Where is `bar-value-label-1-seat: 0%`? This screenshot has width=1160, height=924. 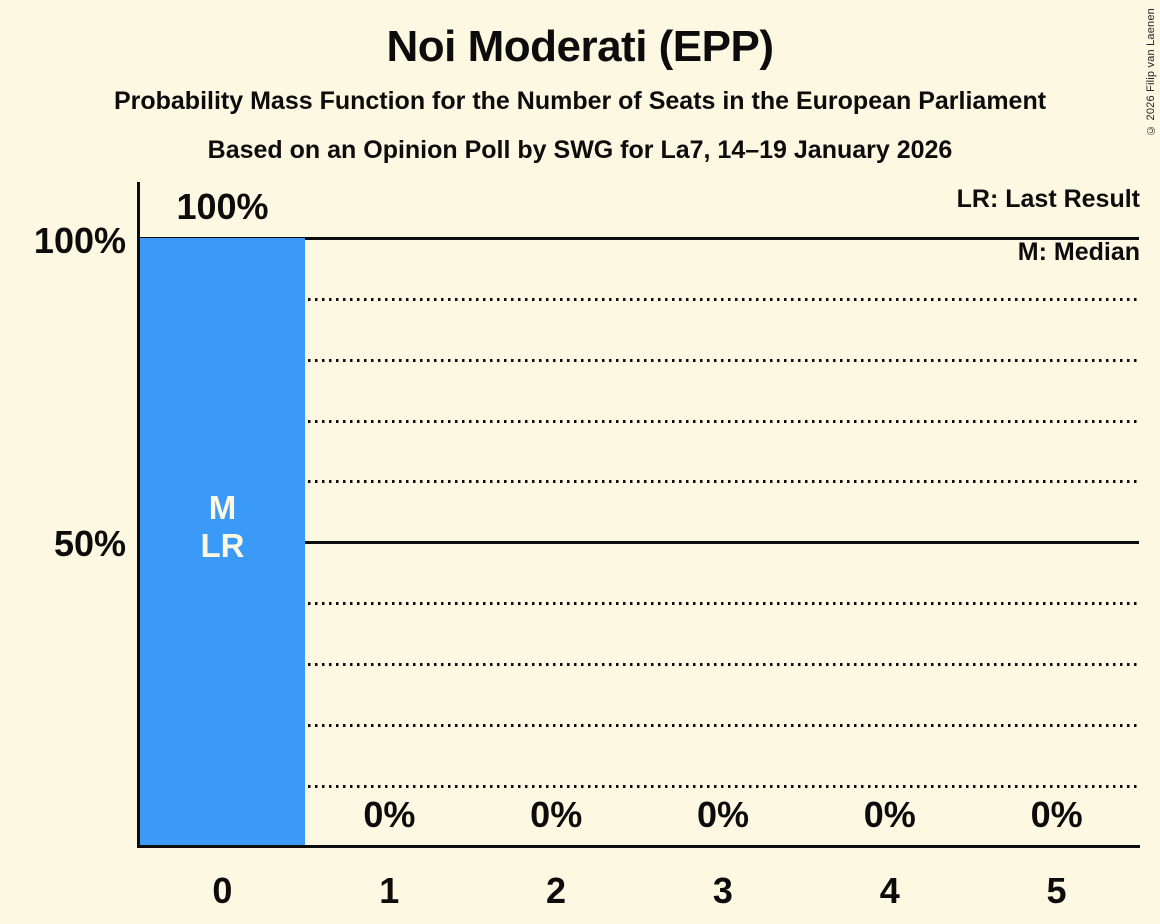 bar-value-label-1-seat: 0% is located at coordinates (389, 814).